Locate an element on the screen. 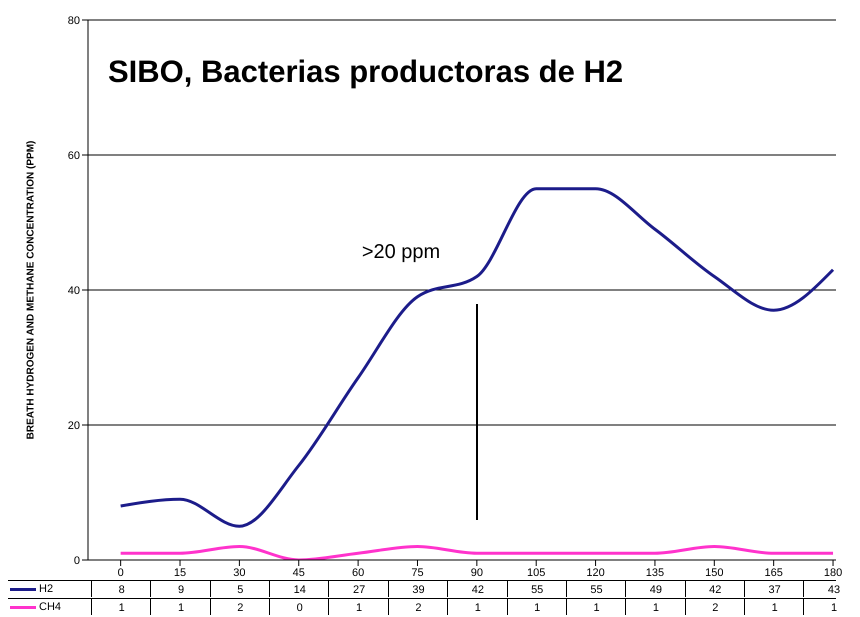 Image resolution: width=860 pixels, height=617 pixels. x-tick-label: 120 is located at coordinates (595, 572).